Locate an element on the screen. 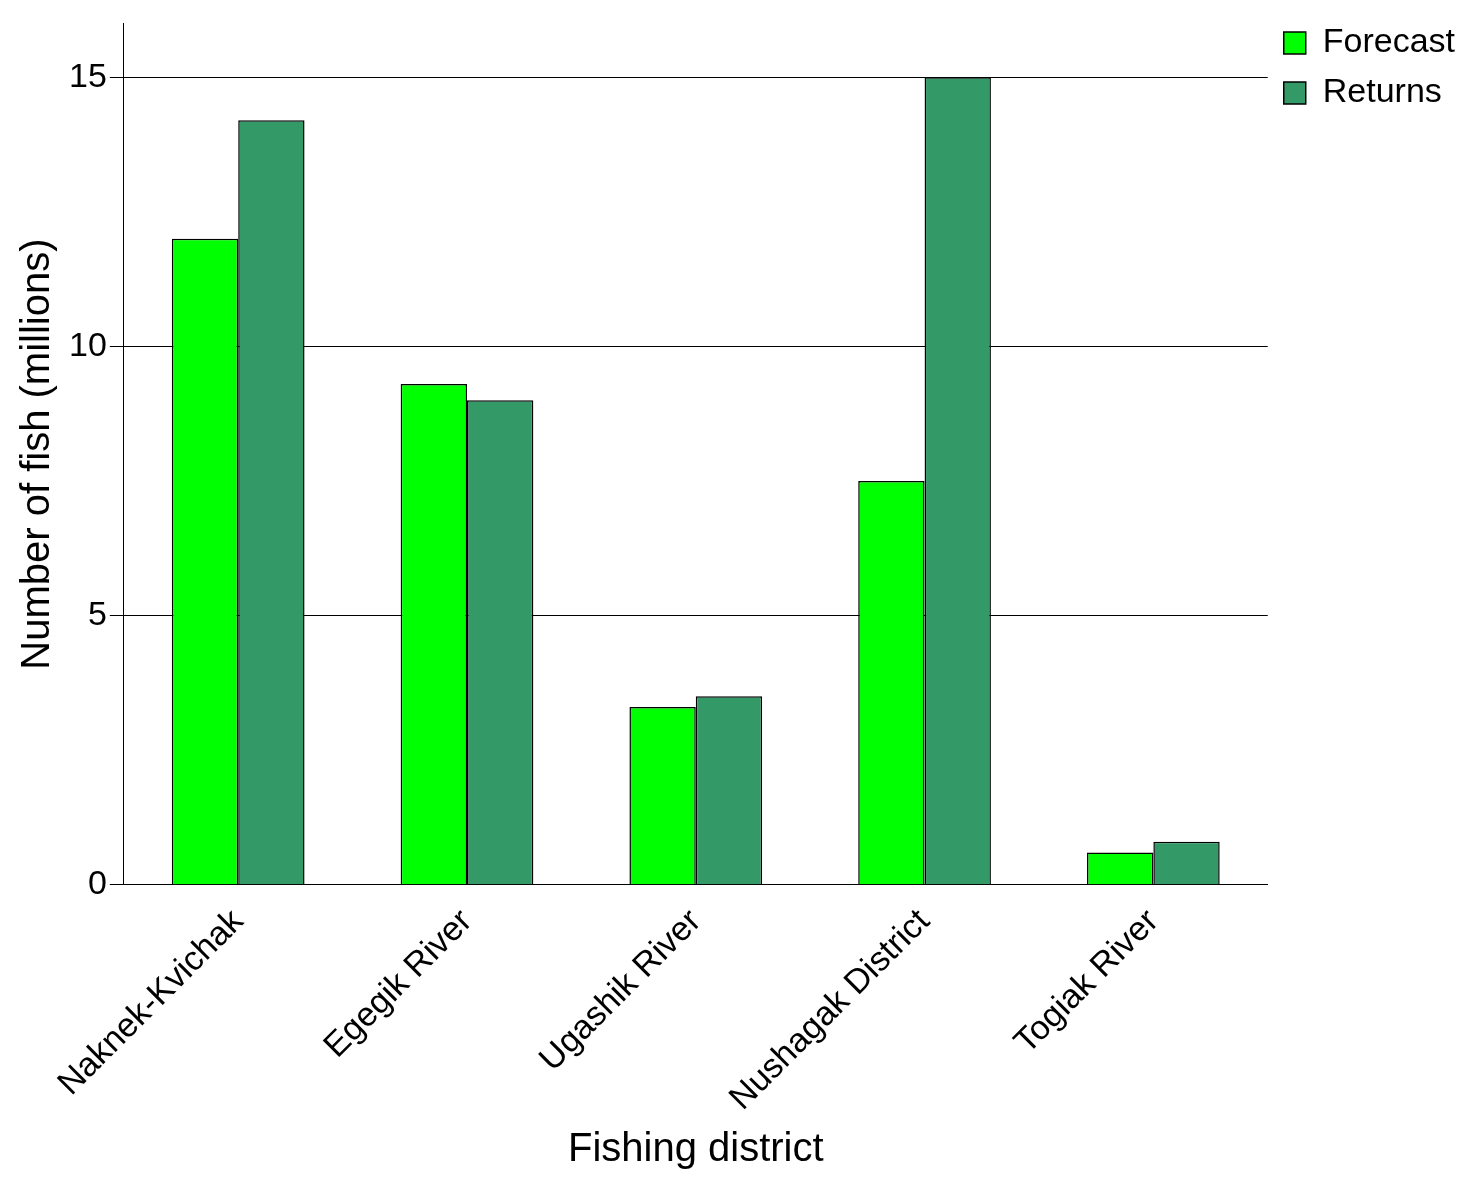 The image size is (1465, 1178). y-axis-title: Number of fish (millions) is located at coordinates (35, 454).